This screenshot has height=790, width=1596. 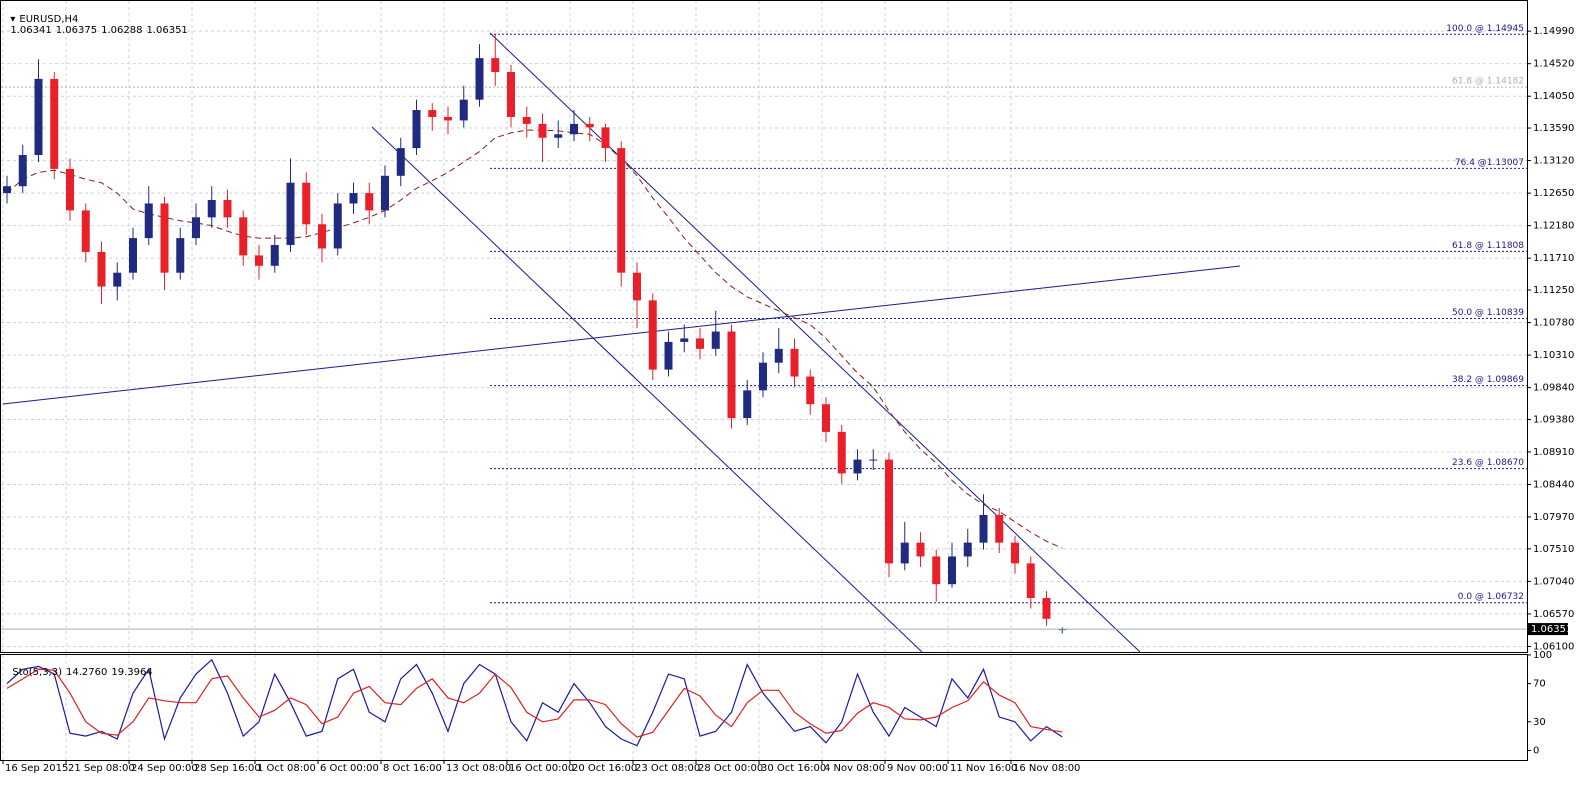 What do you see at coordinates (541, 768) in the screenshot?
I see `x-tick-label: 16 Oct 00:00` at bounding box center [541, 768].